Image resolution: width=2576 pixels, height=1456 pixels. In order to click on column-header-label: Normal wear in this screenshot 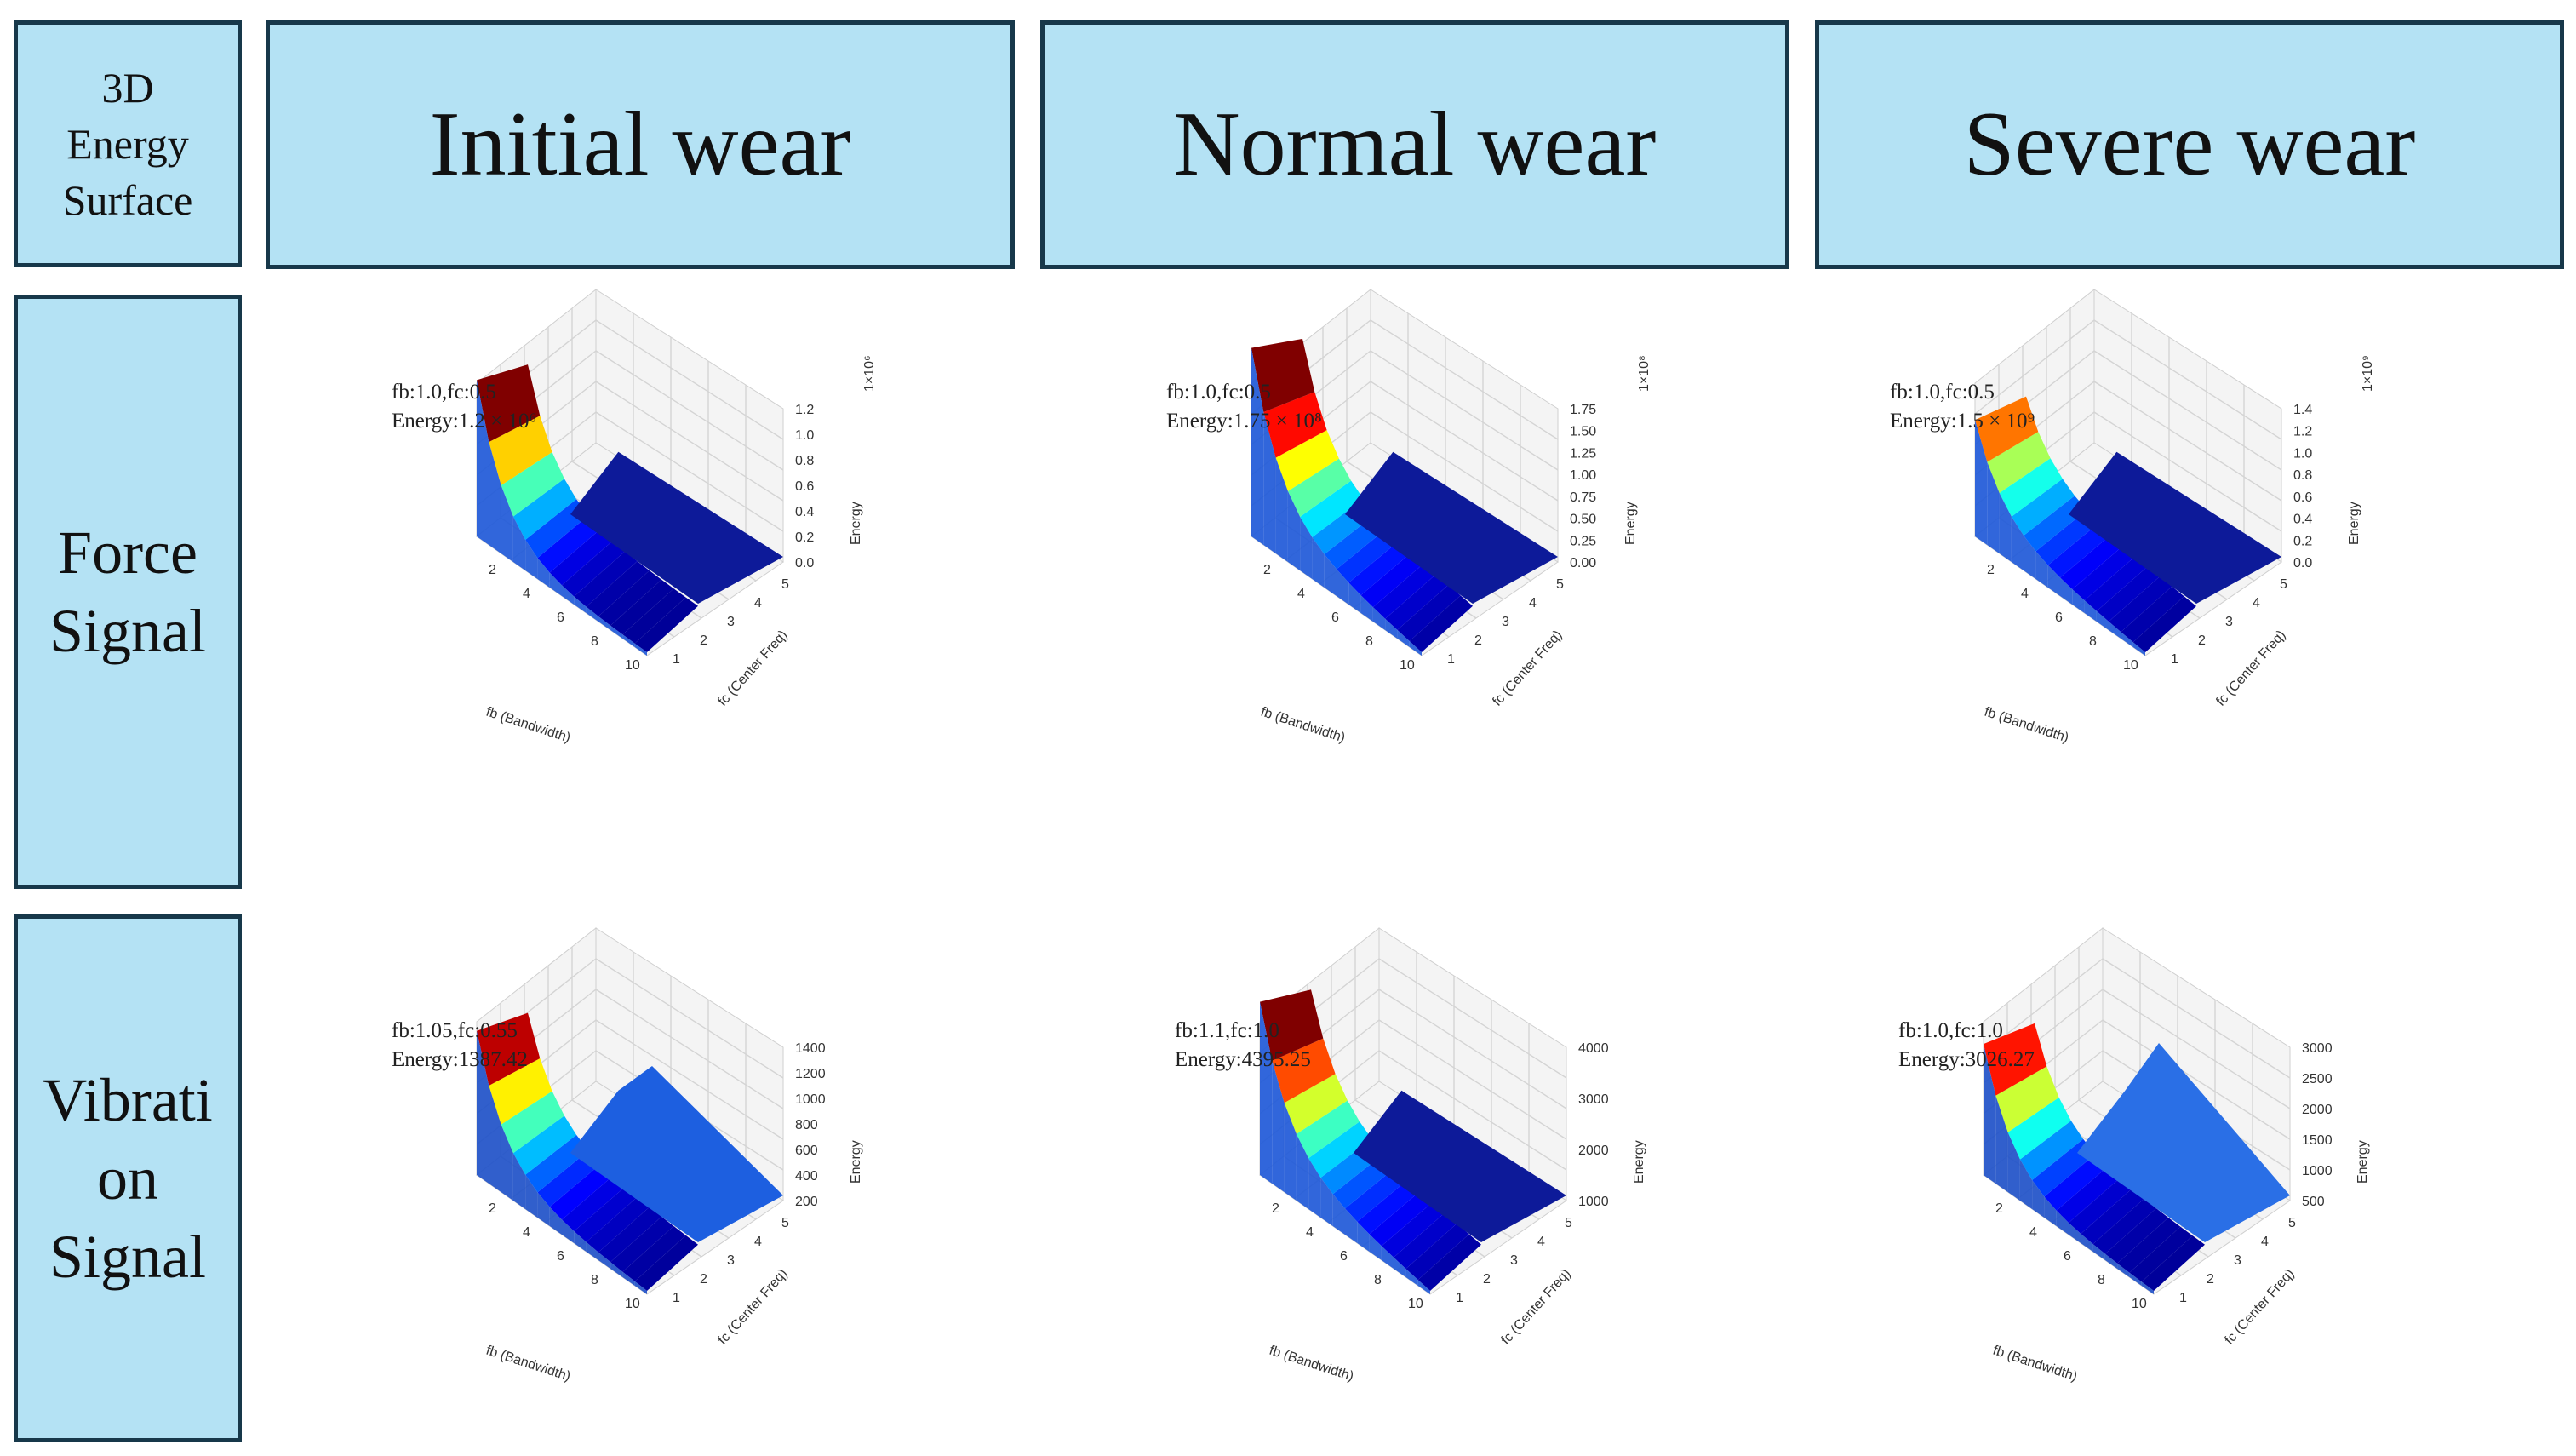, I will do `click(1415, 144)`.